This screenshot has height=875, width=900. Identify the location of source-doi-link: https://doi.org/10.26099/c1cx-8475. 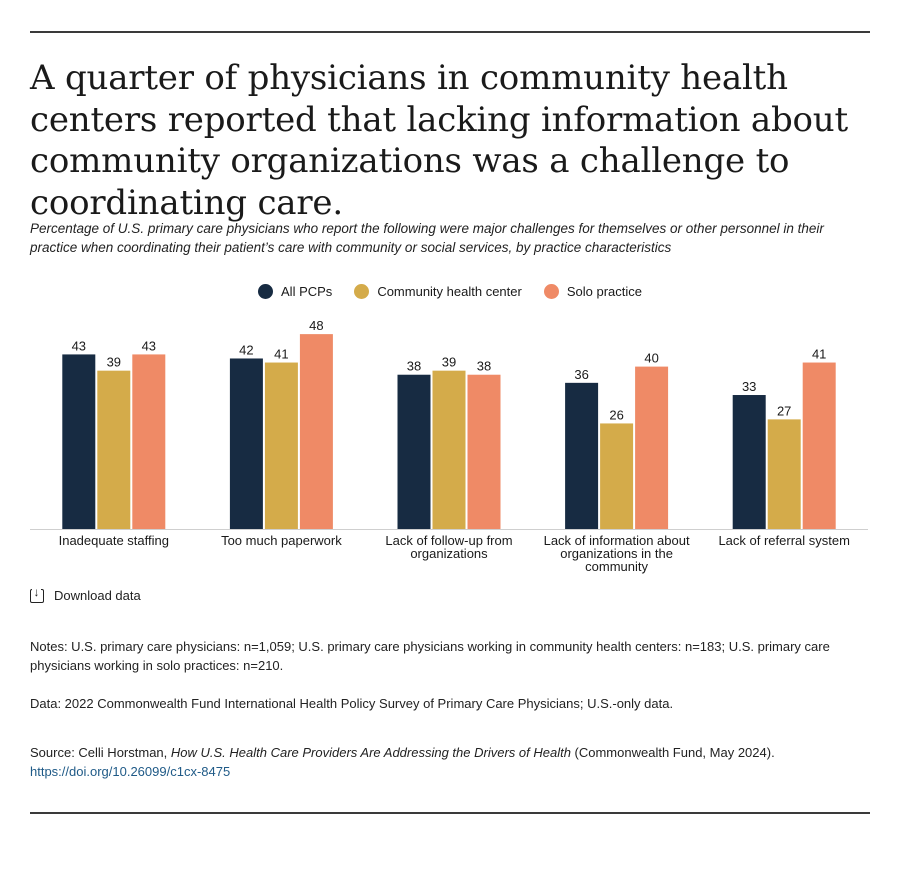
(130, 771).